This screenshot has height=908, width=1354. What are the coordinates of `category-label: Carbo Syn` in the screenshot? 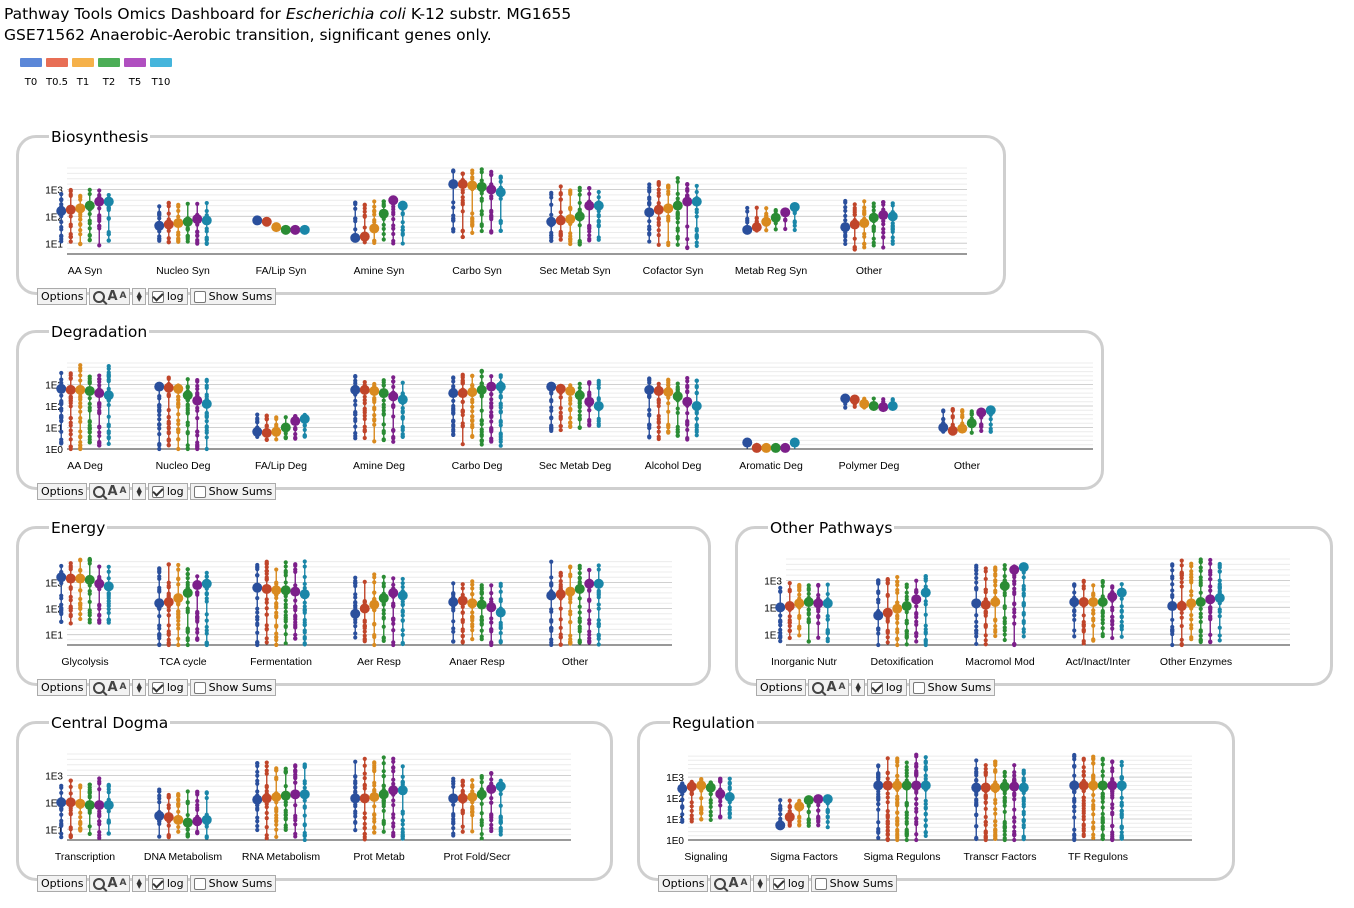 It's located at (477, 271).